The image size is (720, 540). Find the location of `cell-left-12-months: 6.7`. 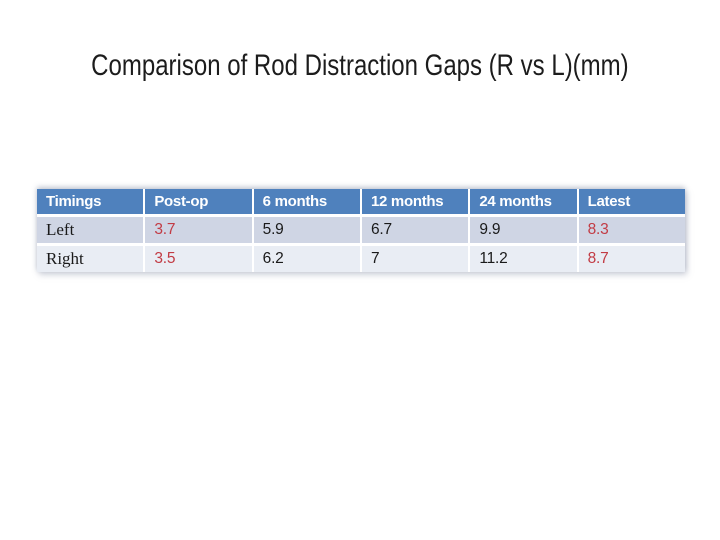

cell-left-12-months: 6.7 is located at coordinates (415, 230).